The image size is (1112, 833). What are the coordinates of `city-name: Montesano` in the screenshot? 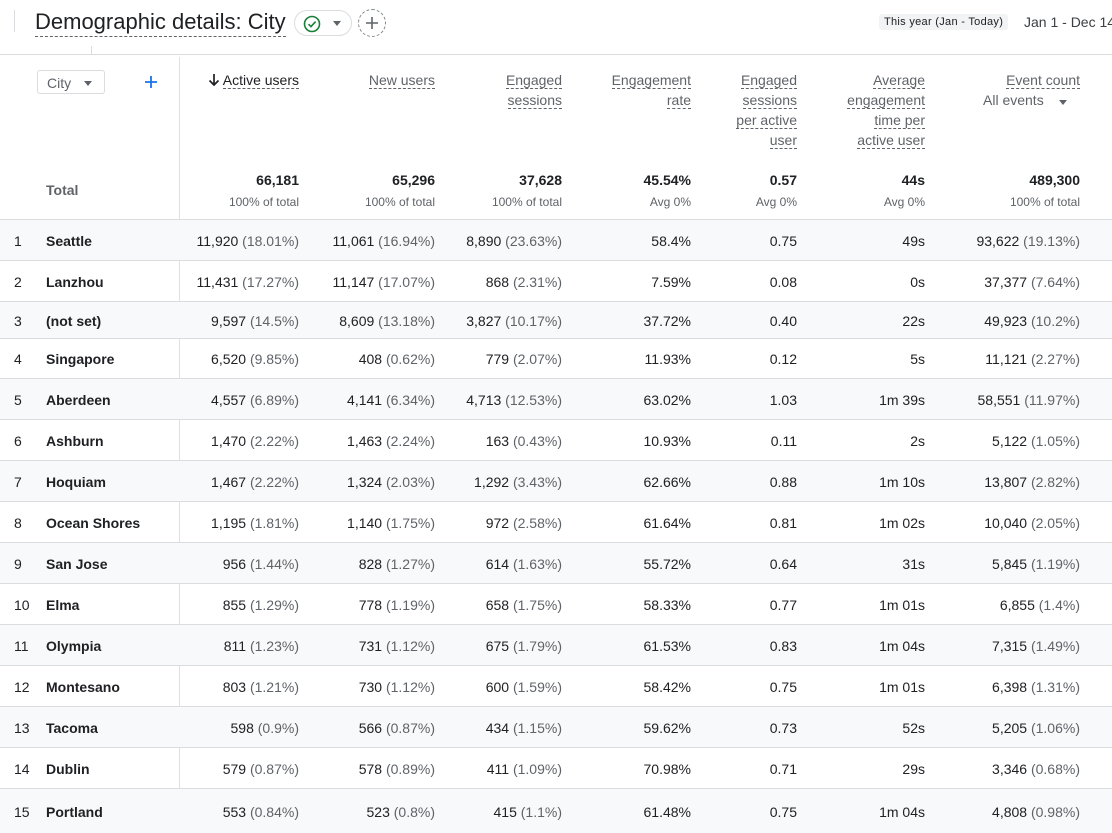 It's located at (83, 687).